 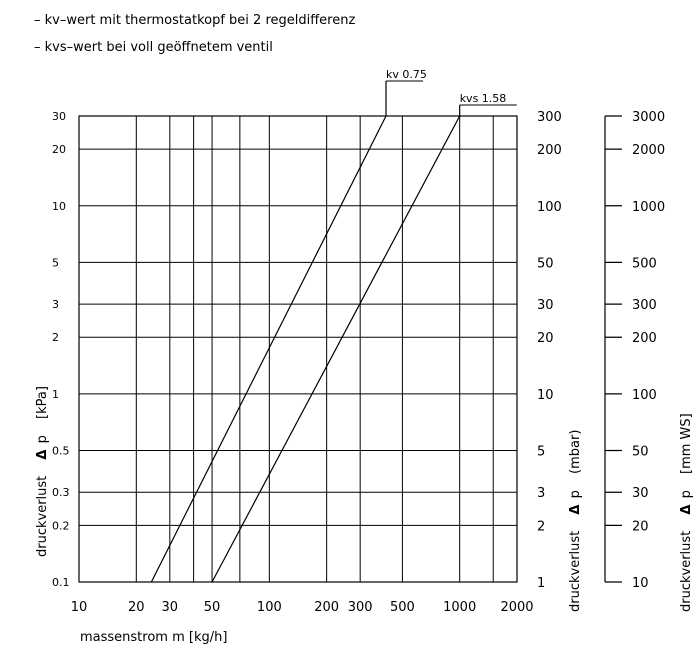 What do you see at coordinates (59, 116) in the screenshot?
I see `y-left-tick-label: 30` at bounding box center [59, 116].